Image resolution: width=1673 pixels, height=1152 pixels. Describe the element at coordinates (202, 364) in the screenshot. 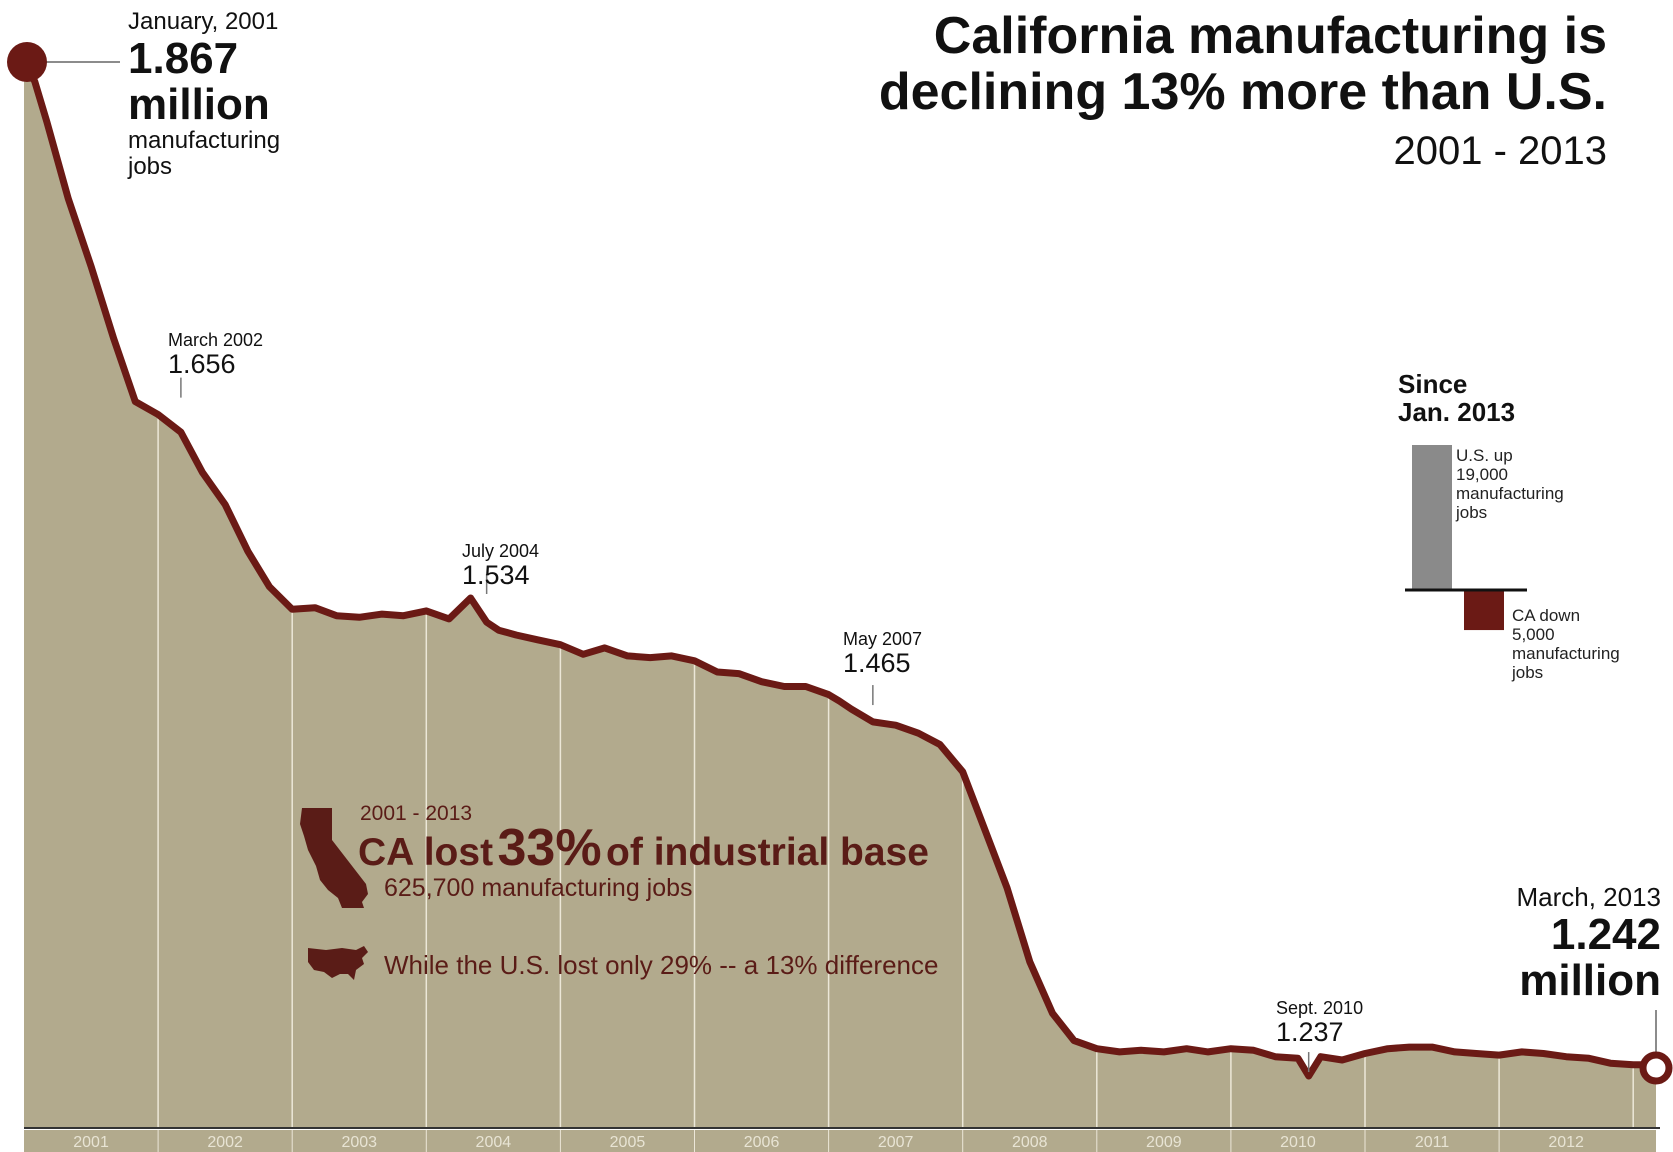

I see `annotation-value: 1.656` at that location.